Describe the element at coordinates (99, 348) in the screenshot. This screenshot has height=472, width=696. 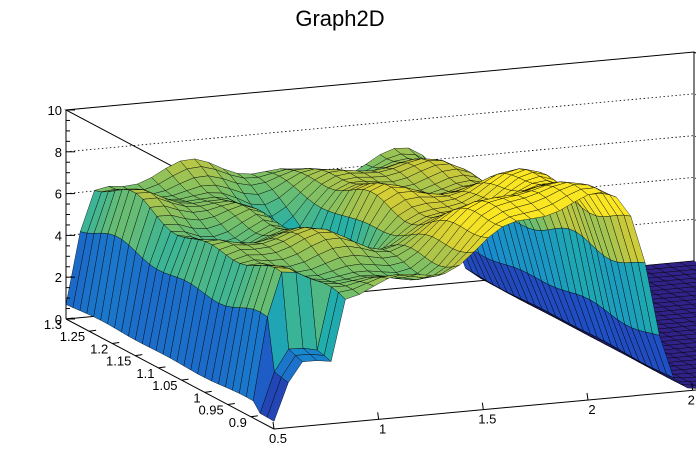
I see `y-tick-label: 1.2` at that location.